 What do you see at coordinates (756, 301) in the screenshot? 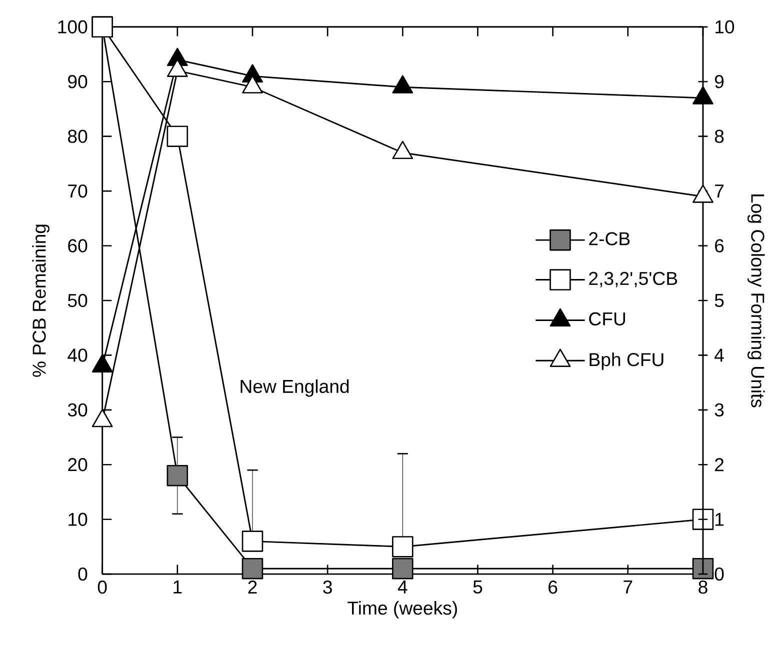
I see `y2-axis-title: Log Colony Forming Units` at bounding box center [756, 301].